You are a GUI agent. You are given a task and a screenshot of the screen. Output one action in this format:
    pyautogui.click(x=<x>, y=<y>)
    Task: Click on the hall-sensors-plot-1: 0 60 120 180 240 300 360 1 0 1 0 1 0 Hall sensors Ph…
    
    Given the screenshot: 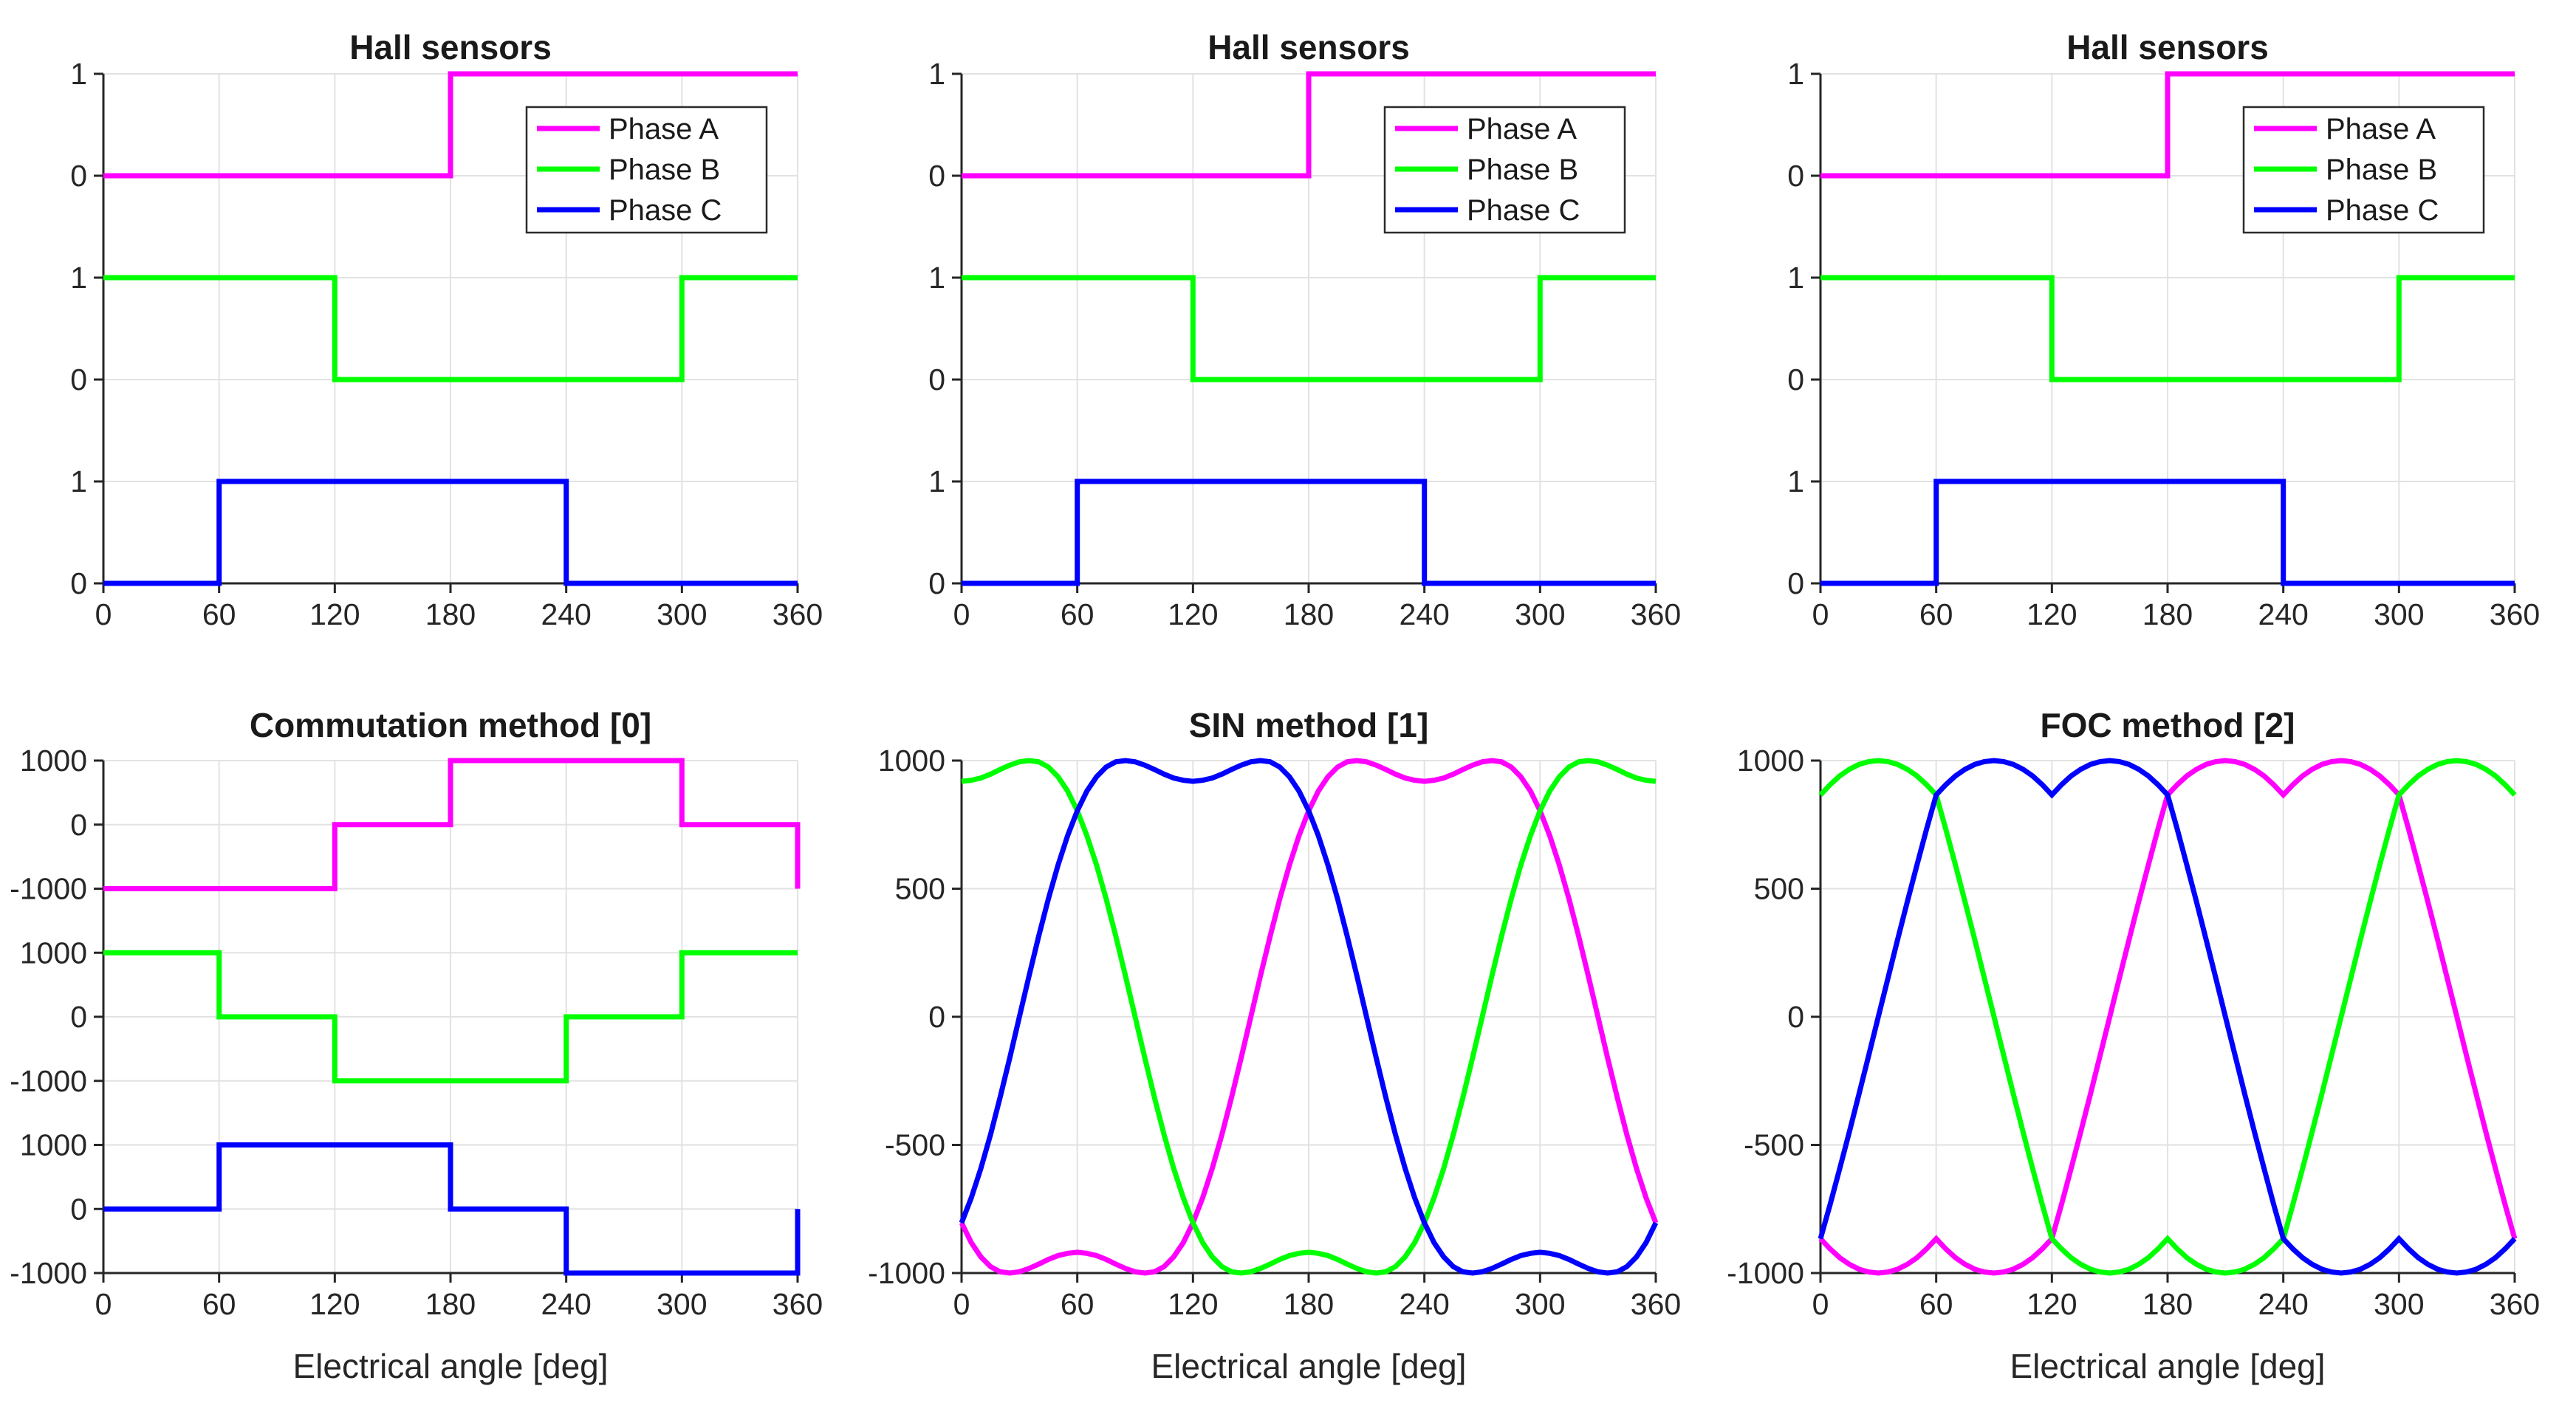 What is the action you would take?
    pyautogui.click(x=446, y=330)
    